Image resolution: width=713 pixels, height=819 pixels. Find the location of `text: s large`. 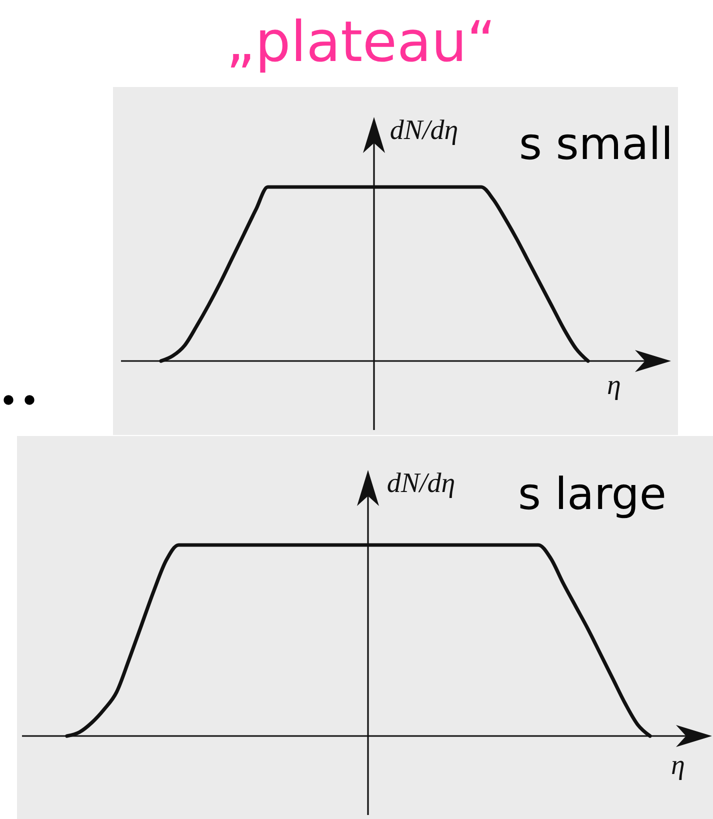

text: s large is located at coordinates (592, 494).